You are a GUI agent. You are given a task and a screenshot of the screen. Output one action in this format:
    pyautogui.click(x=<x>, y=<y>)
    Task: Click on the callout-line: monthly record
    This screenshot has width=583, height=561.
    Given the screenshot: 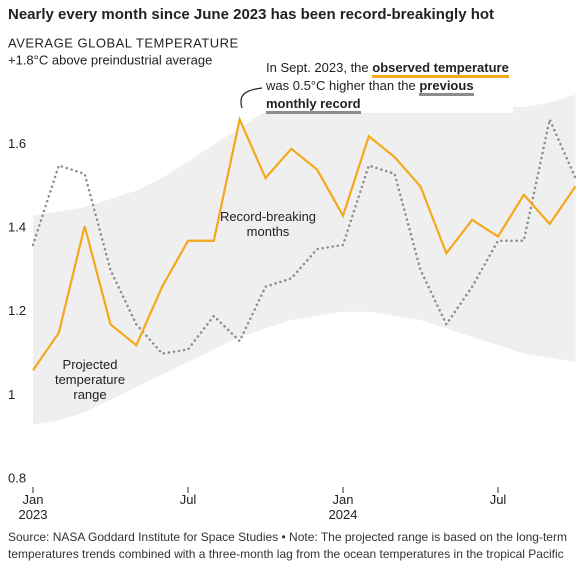 What is the action you would take?
    pyautogui.click(x=387, y=104)
    